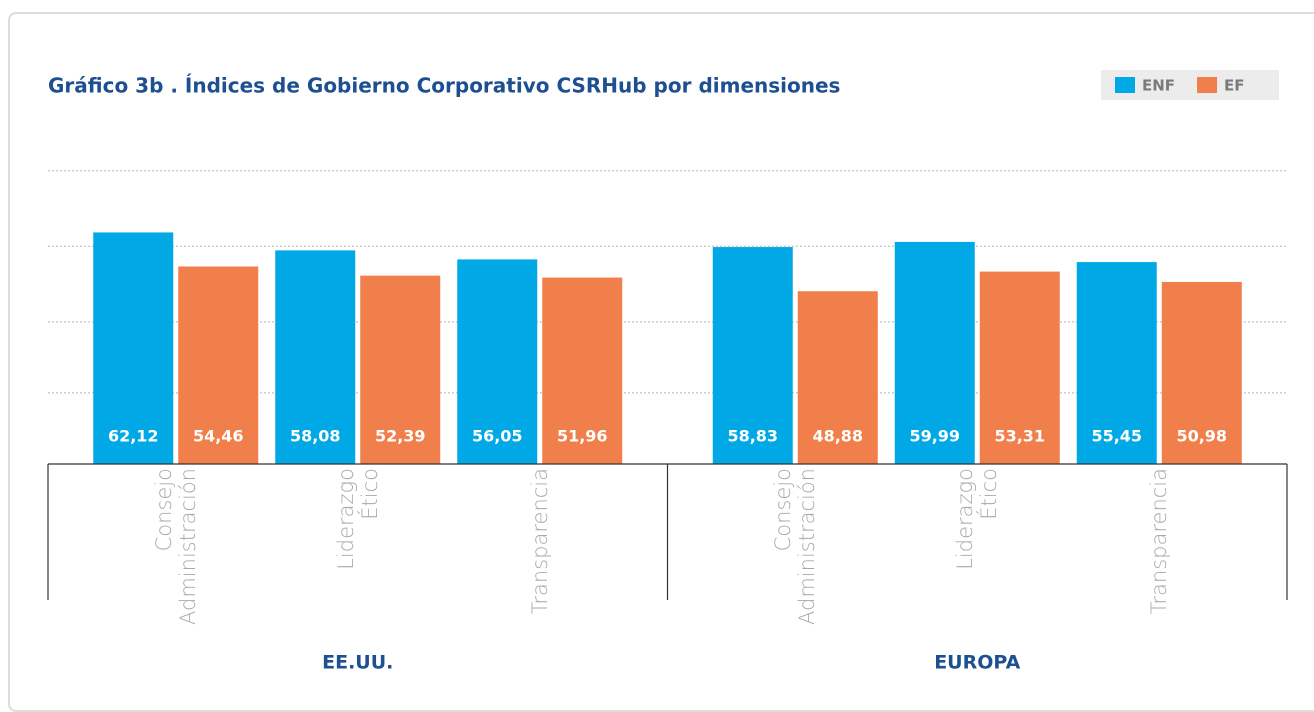 The height and width of the screenshot is (712, 1314). Describe the element at coordinates (400, 436) in the screenshot. I see `value-label: 52,39` at that location.